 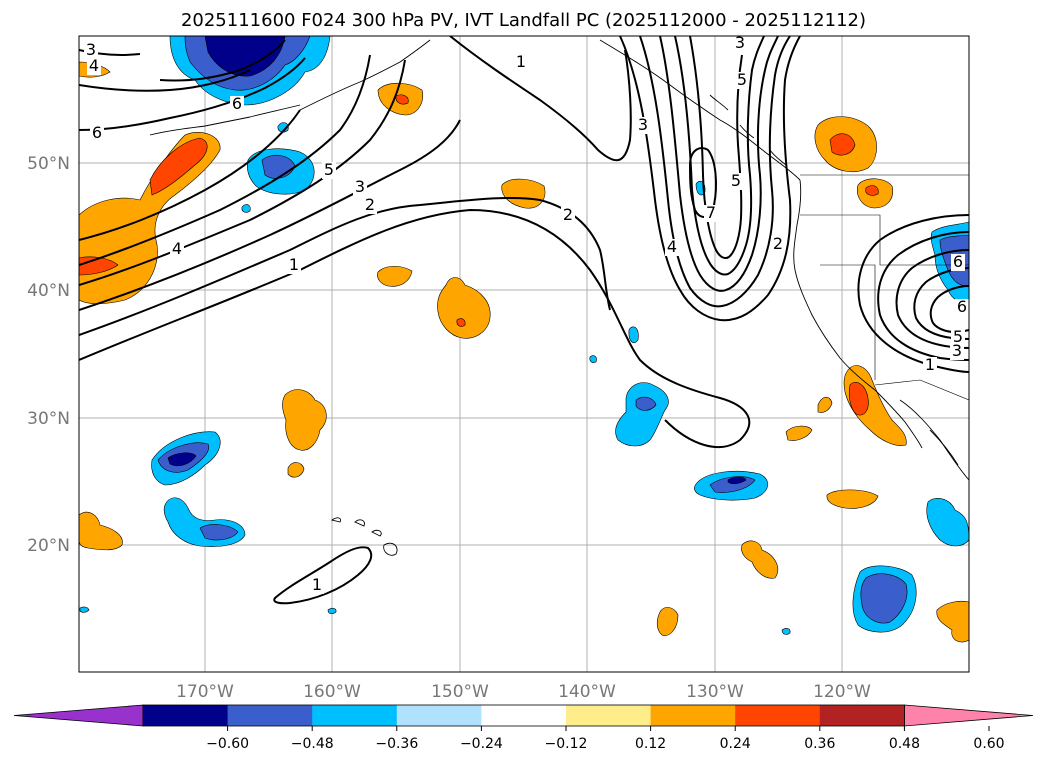 I want to click on neg-blob-central-core, so click(x=737, y=480).